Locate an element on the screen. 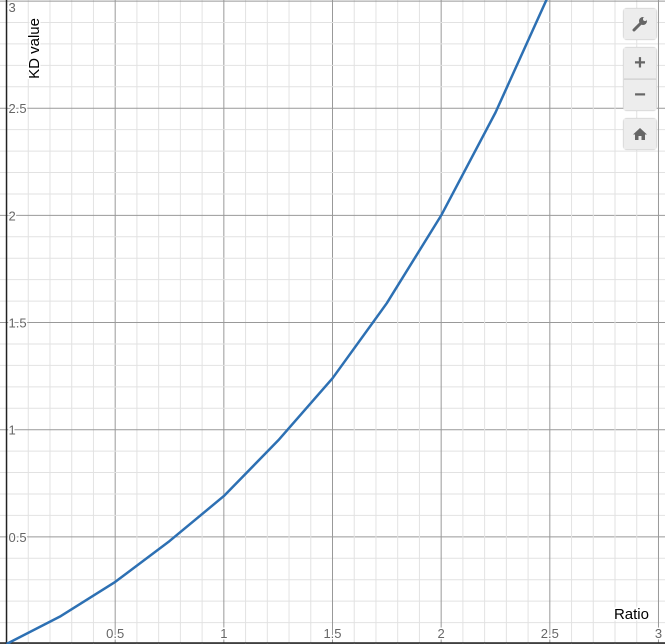 Image resolution: width=665 pixels, height=644 pixels. settings-button is located at coordinates (640, 24).